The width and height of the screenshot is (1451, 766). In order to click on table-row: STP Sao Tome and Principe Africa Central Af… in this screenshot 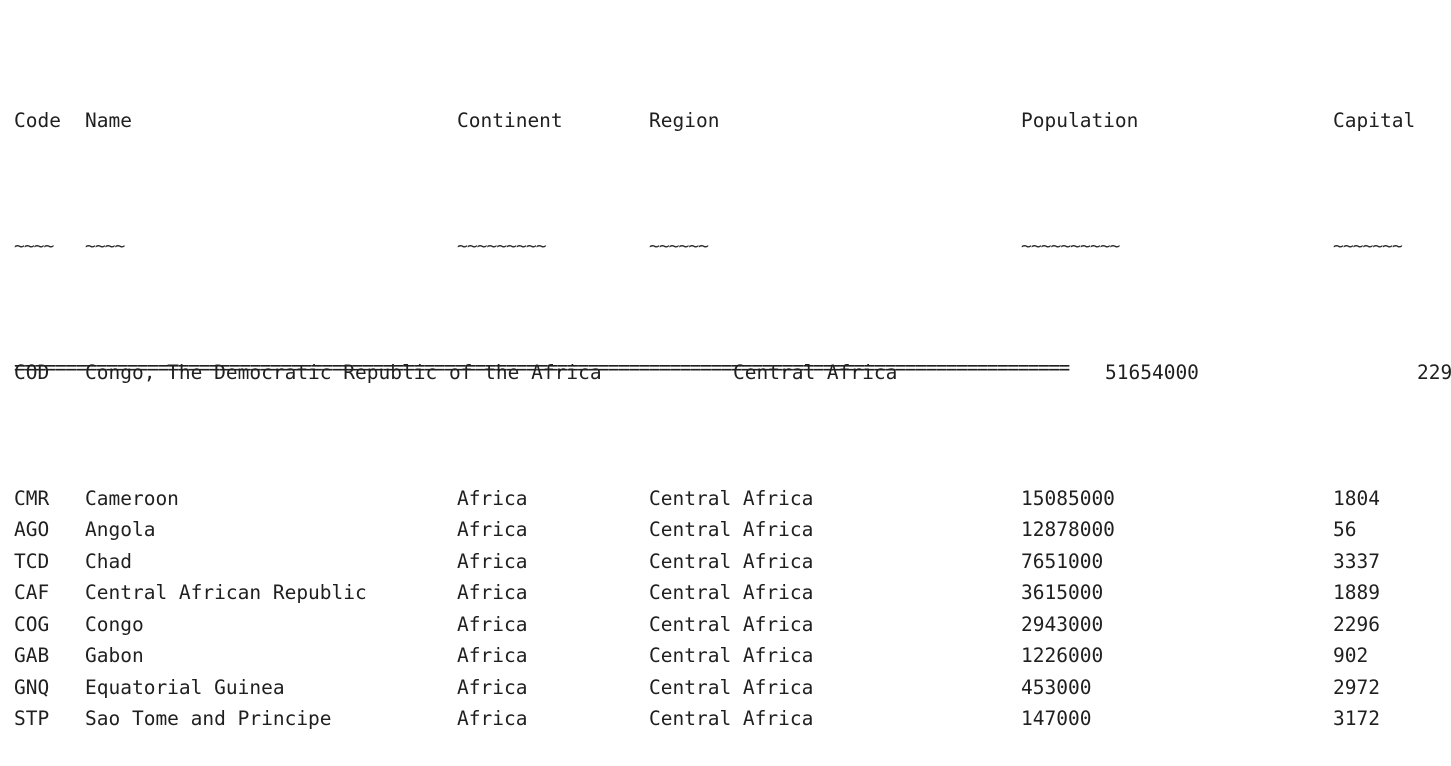, I will do `click(732, 719)`.